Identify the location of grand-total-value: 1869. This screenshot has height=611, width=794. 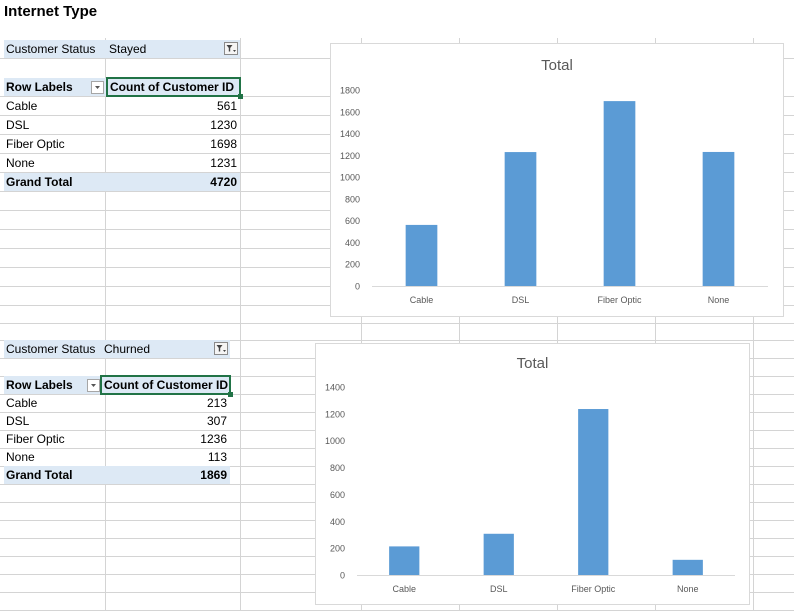
(213, 475).